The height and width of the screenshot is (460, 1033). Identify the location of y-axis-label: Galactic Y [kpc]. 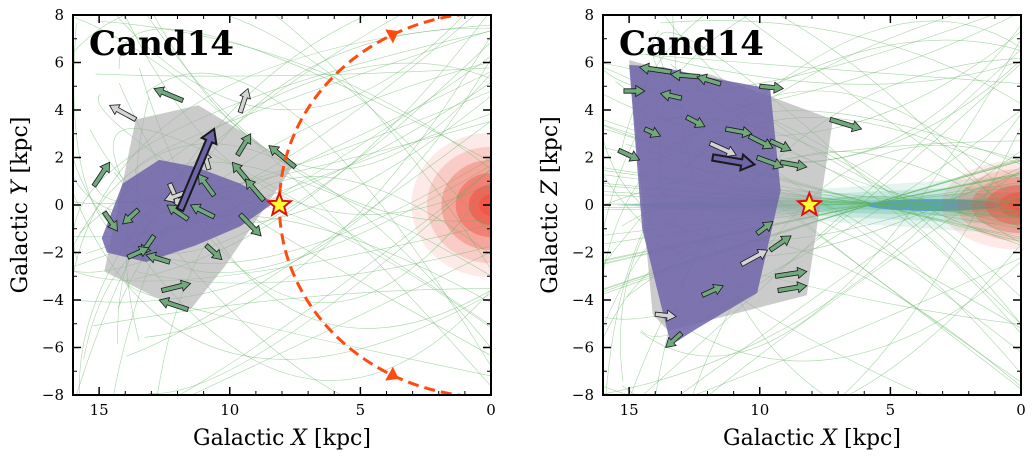
(20, 205).